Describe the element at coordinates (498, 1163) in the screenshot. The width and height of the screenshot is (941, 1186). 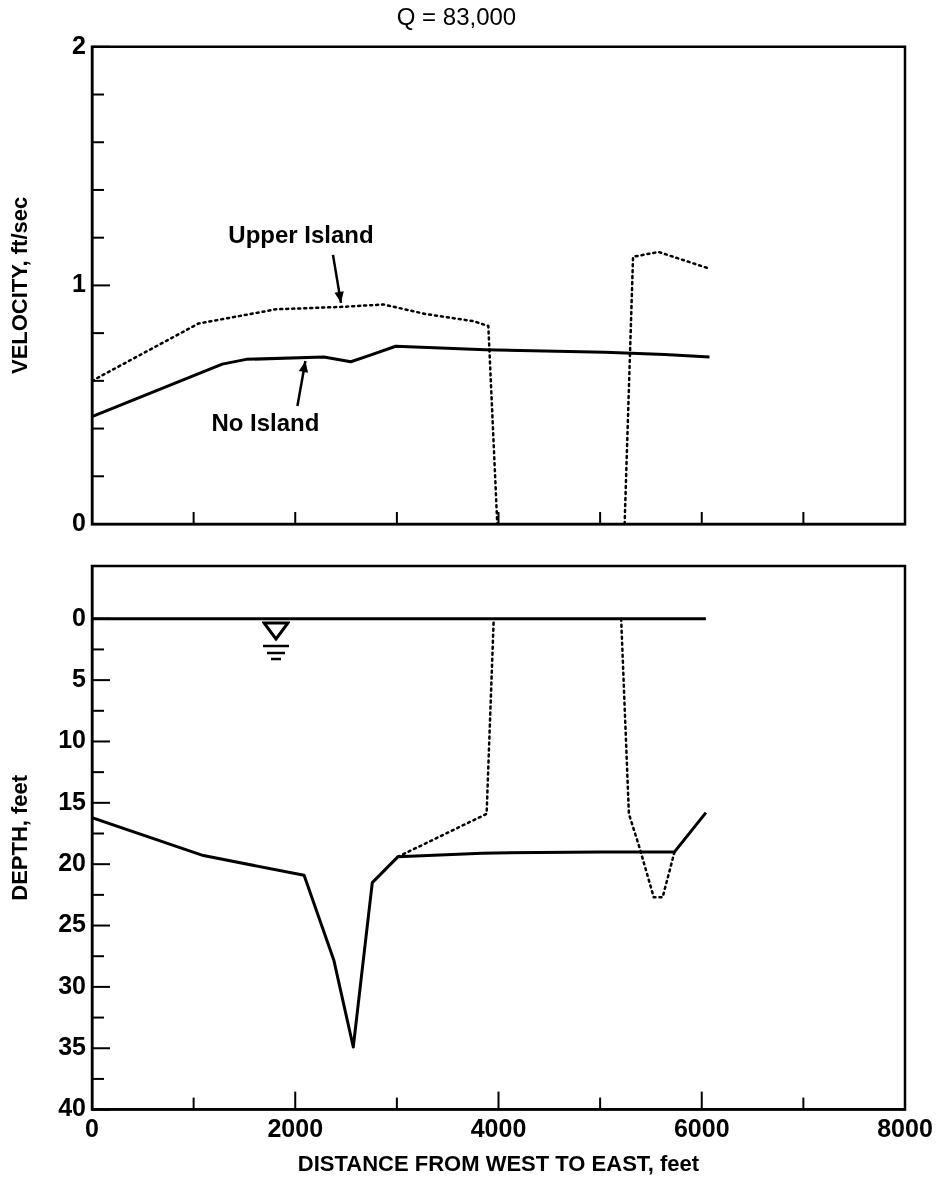
I see `x-axis-title: DISTANCE FROM WEST TO EAST, feet` at that location.